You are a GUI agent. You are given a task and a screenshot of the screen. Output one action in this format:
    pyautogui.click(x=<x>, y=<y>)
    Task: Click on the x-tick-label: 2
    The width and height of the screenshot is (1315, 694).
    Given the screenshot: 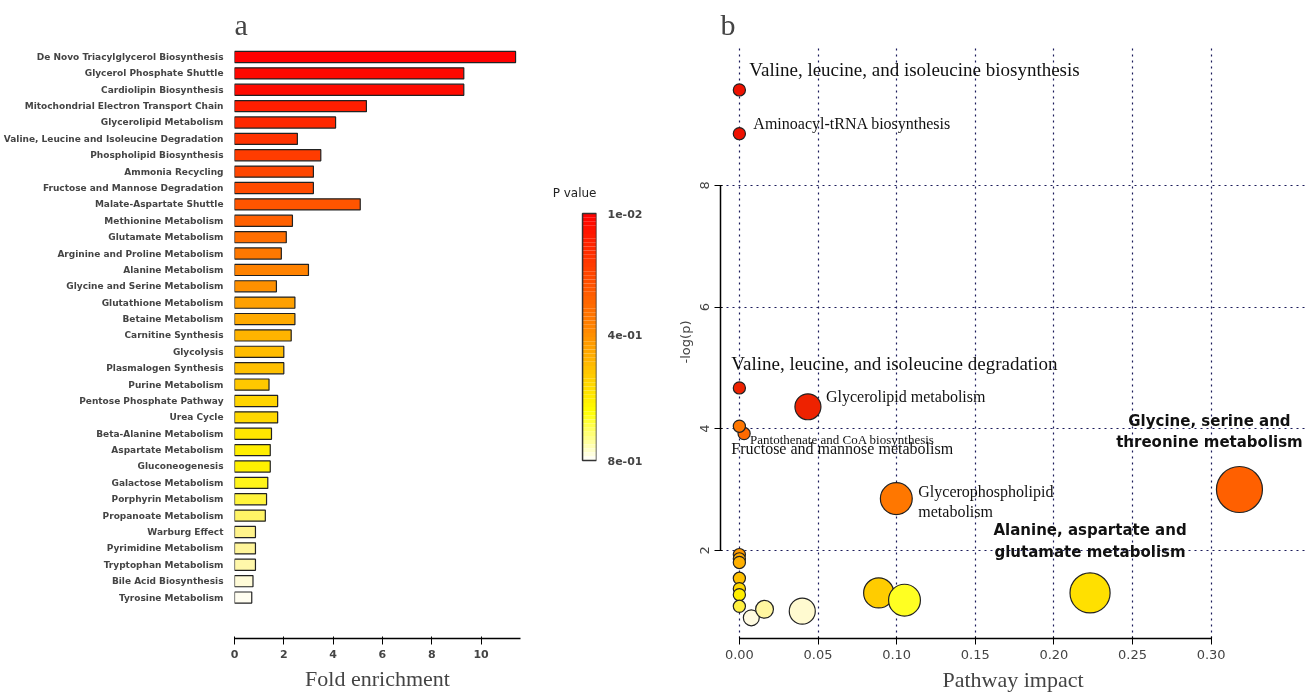 What is the action you would take?
    pyautogui.click(x=283, y=654)
    